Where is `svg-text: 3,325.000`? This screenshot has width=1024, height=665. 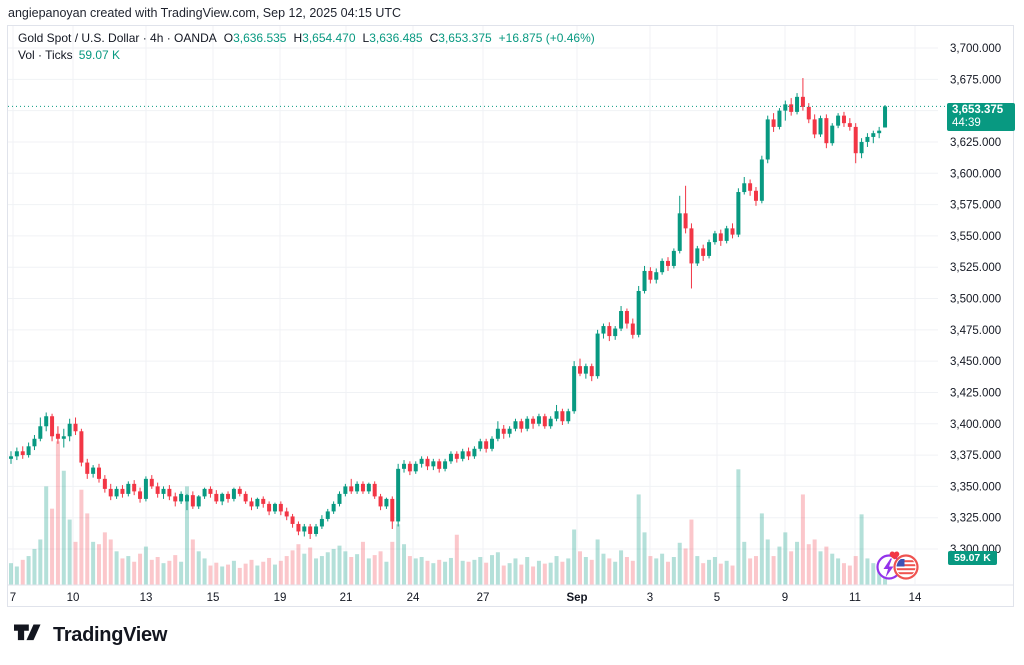 svg-text: 3,325.000 is located at coordinates (975, 519).